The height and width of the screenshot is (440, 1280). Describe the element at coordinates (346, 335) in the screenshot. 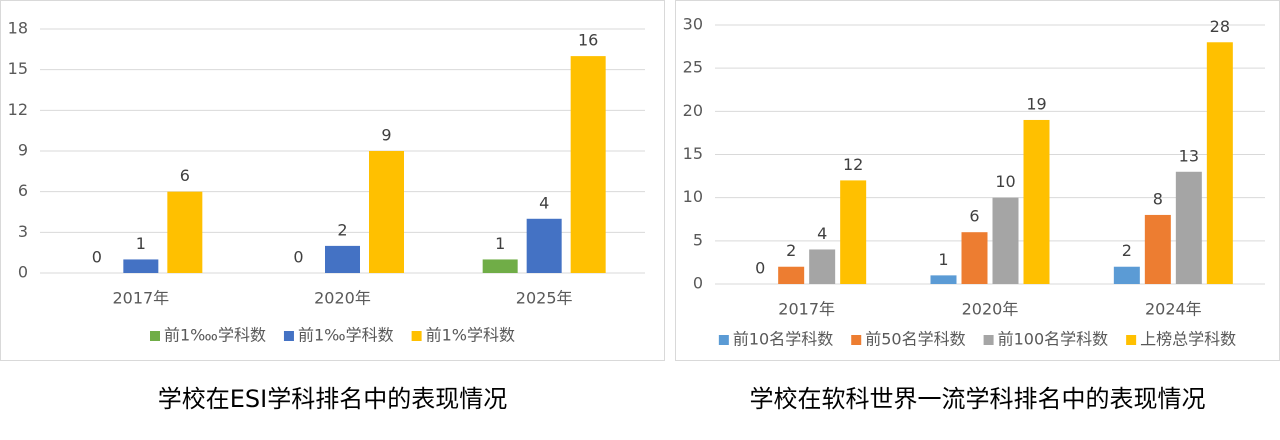

I see `legend-label: 前1‰学科数` at that location.